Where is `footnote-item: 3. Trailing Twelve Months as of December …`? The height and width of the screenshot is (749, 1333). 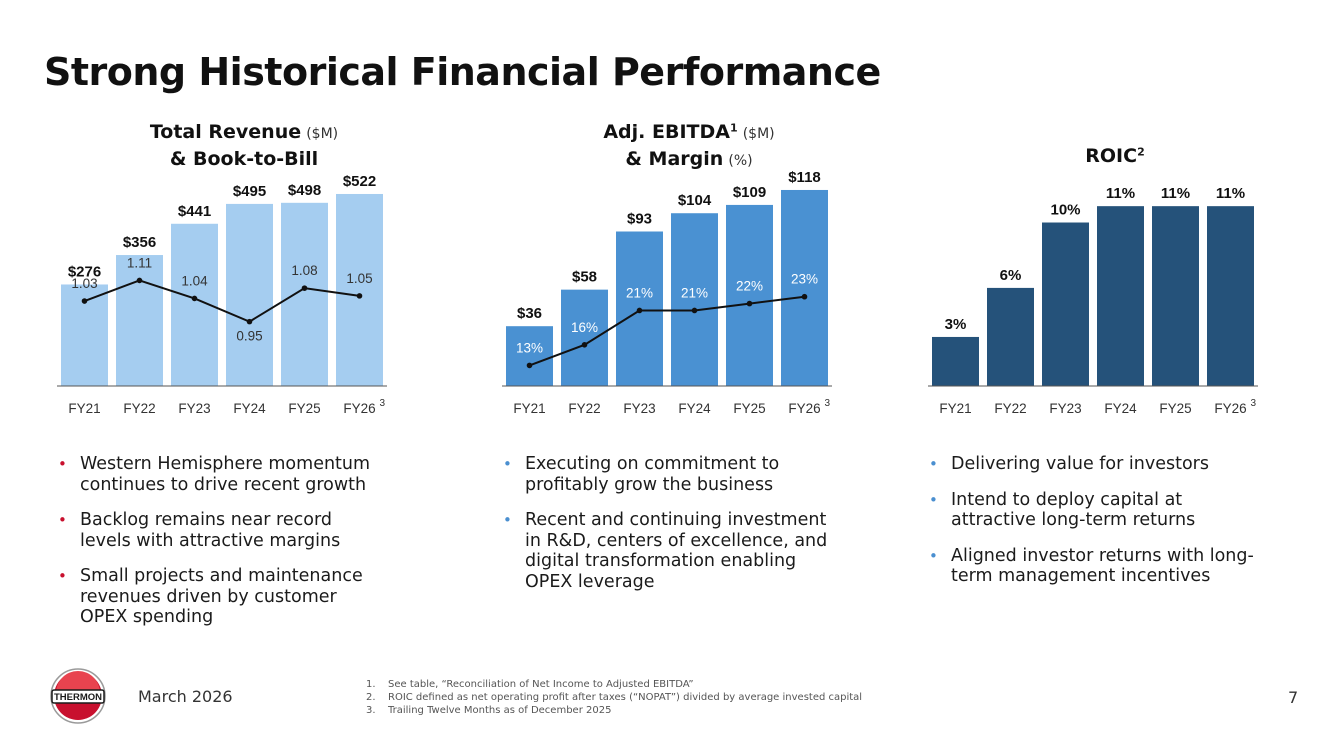
footnote-item: 3. Trailing Twelve Months as of December … is located at coordinates (614, 710).